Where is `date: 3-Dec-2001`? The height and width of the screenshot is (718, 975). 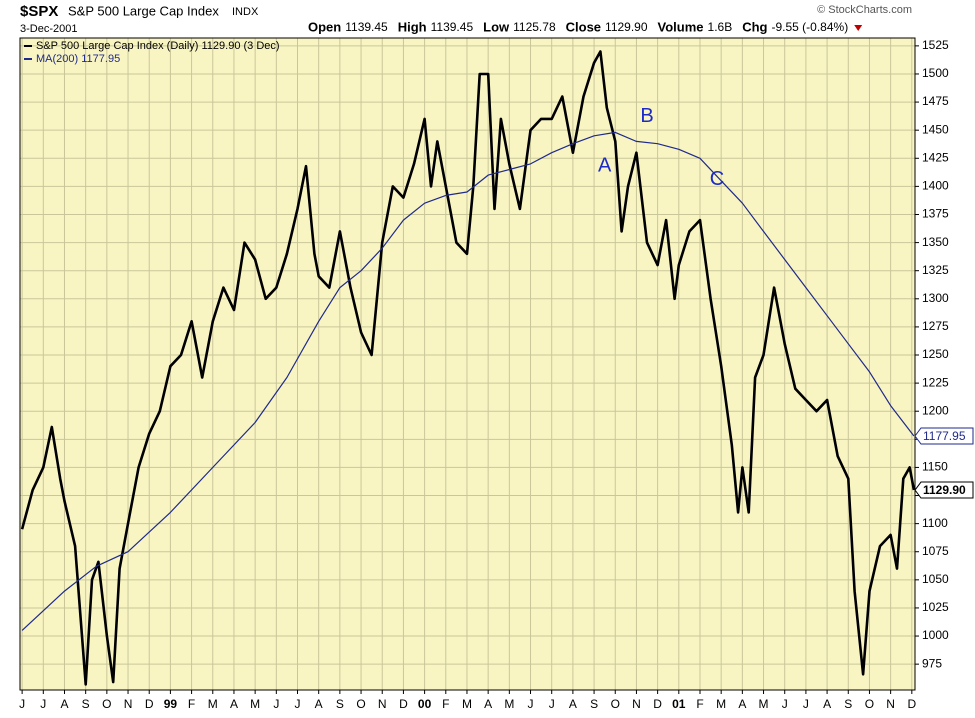
date: 3-Dec-2001 is located at coordinates (48, 29).